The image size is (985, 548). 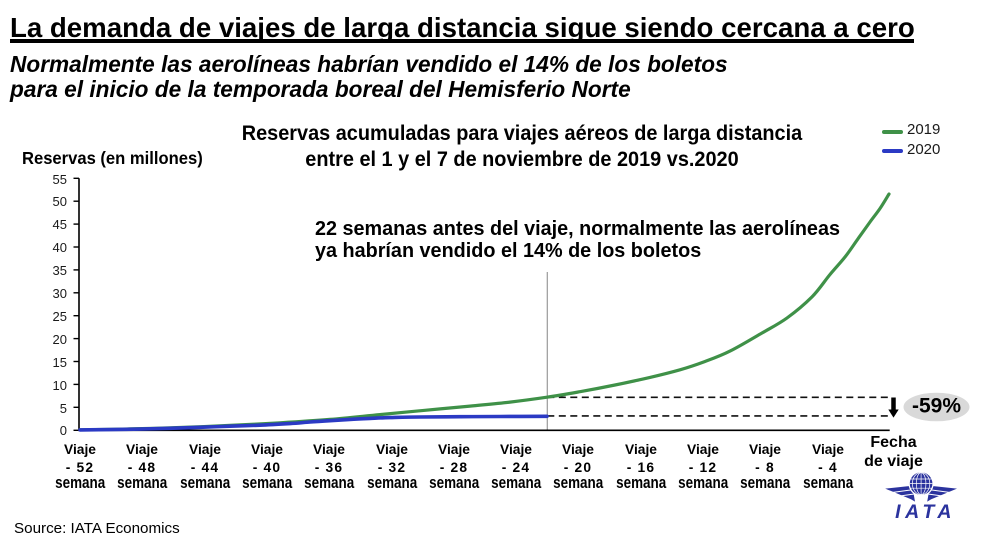 I want to click on svg-text: IATA, so click(x=925, y=512).